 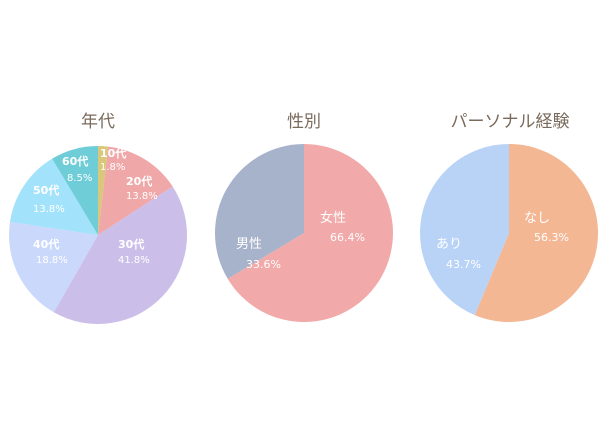 I want to click on chart-title-age: 年代, so click(x=98, y=122).